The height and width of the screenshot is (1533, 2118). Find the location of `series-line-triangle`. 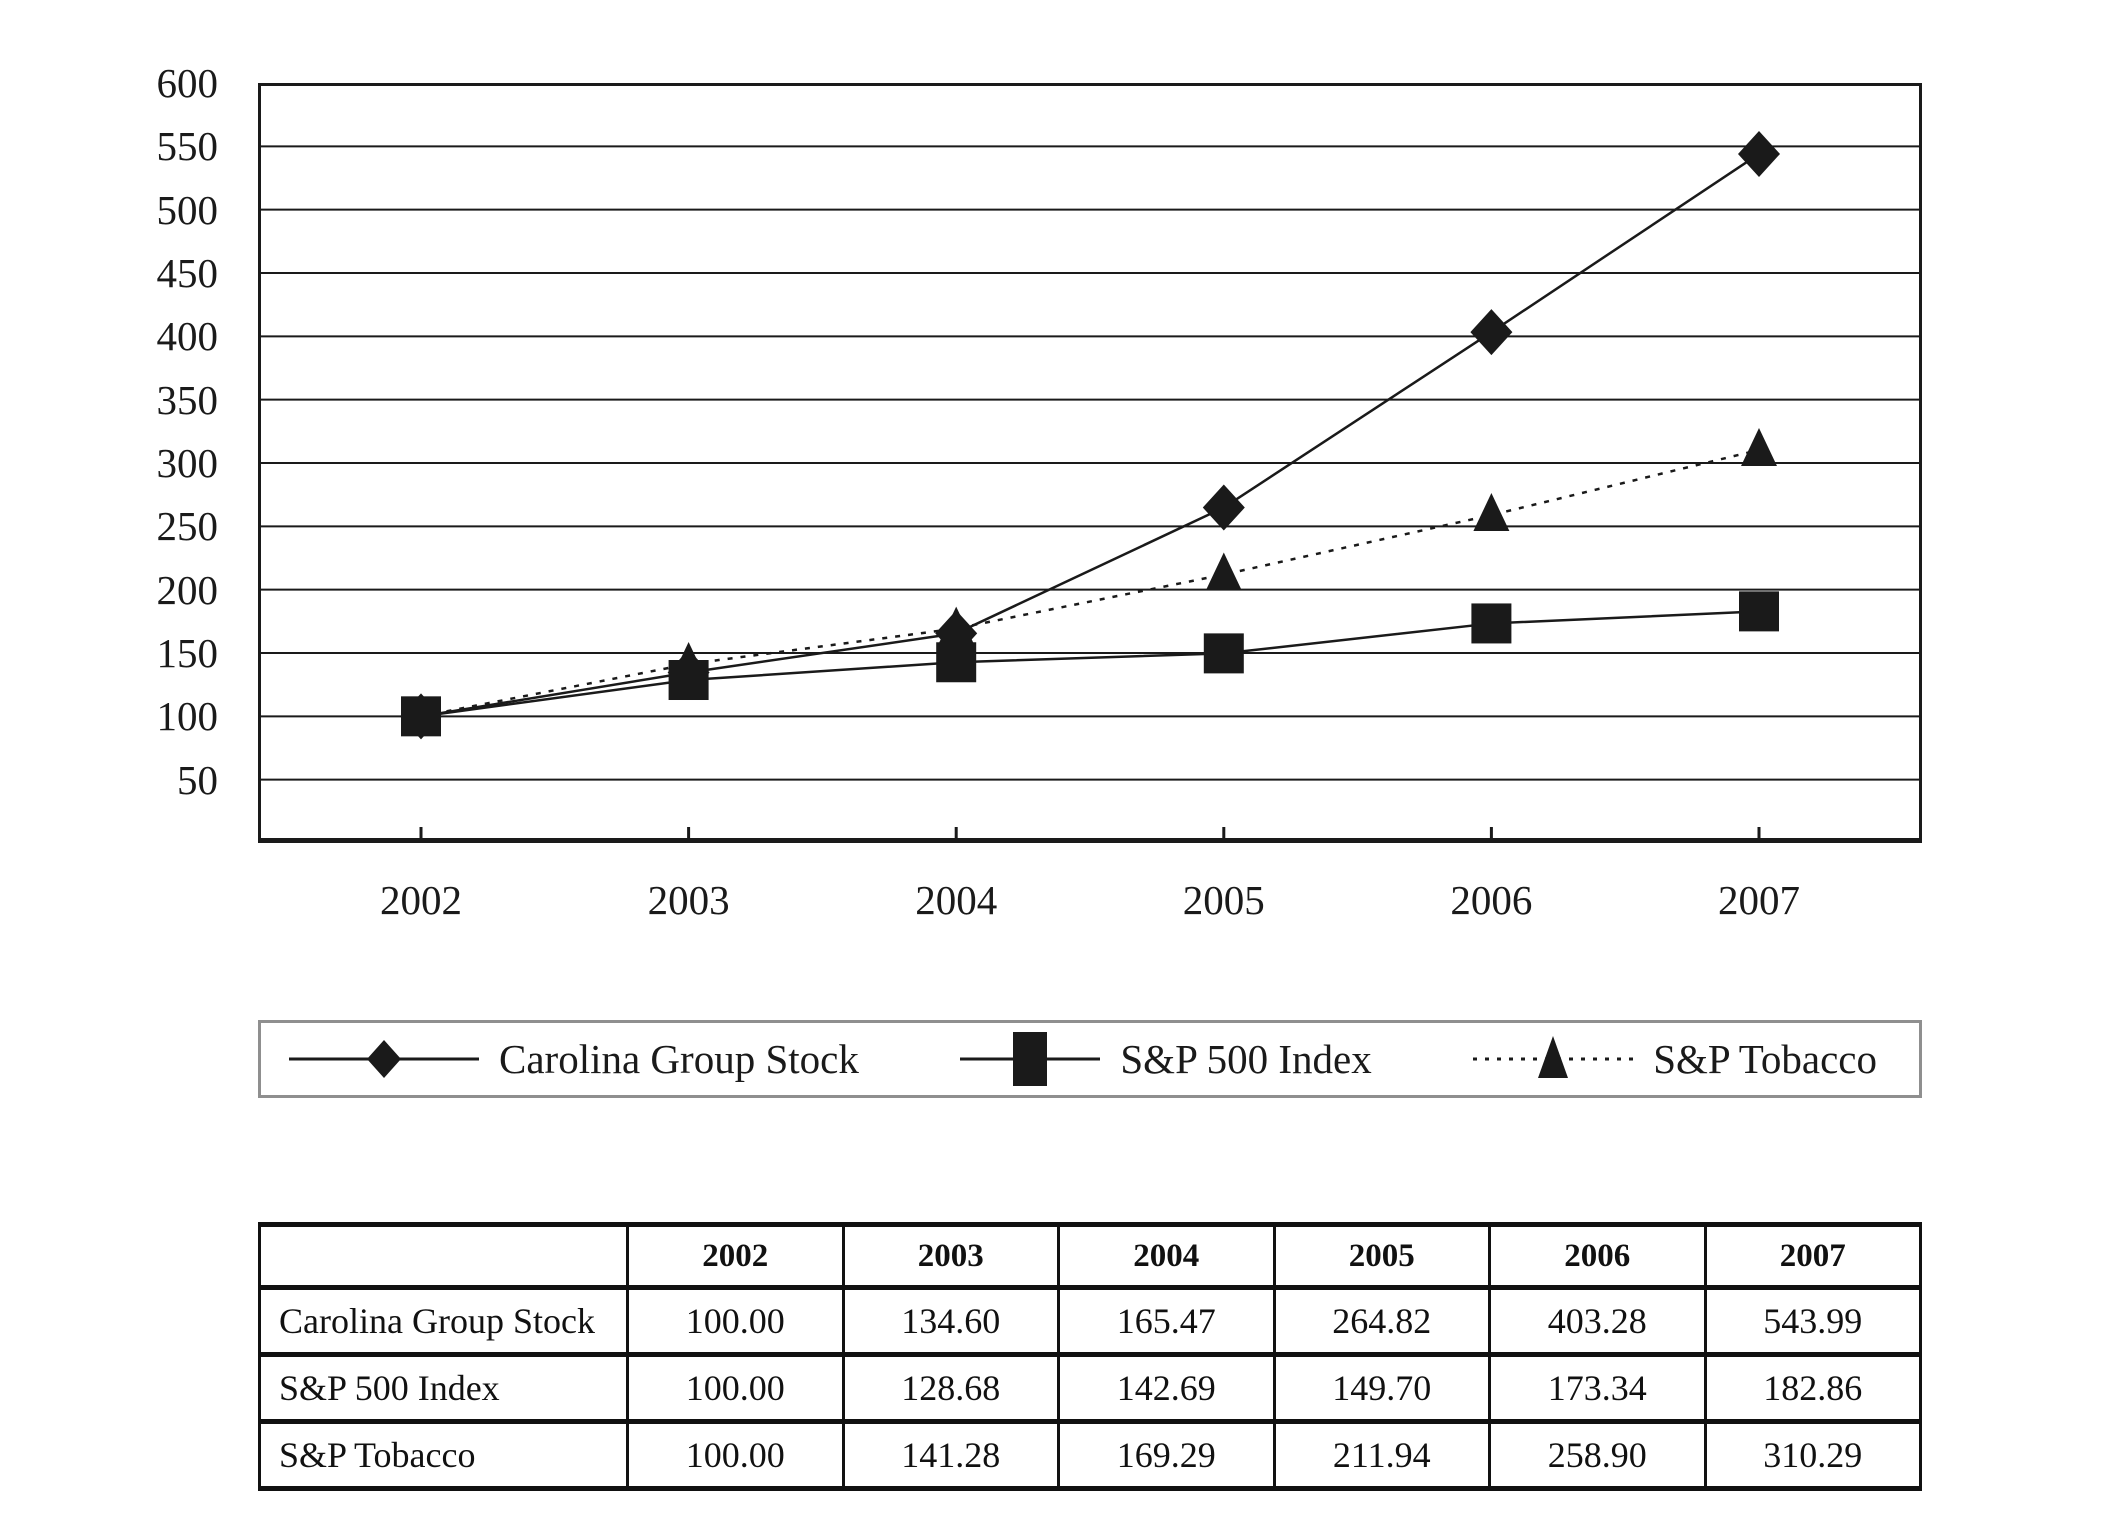

series-line-triangle is located at coordinates (1090, 583).